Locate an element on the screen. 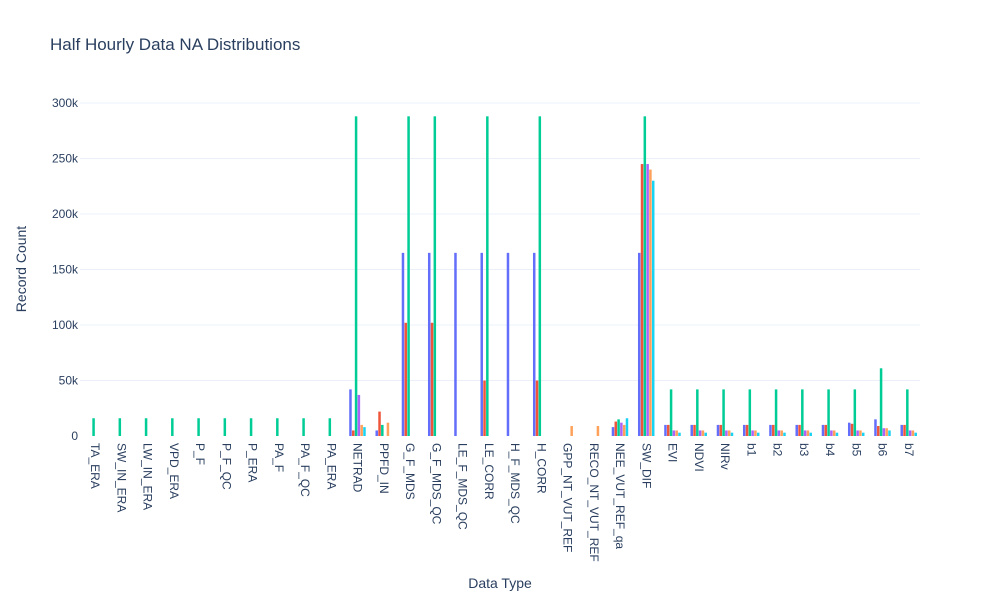 This screenshot has width=1000, height=605. x-tick-label: EVI is located at coordinates (673, 452).